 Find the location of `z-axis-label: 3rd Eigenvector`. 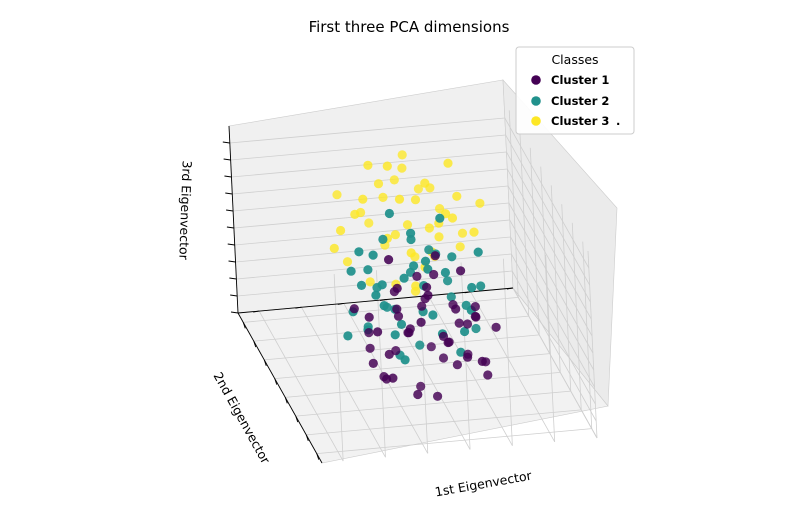

z-axis-label: 3rd Eigenvector is located at coordinates (185, 210).